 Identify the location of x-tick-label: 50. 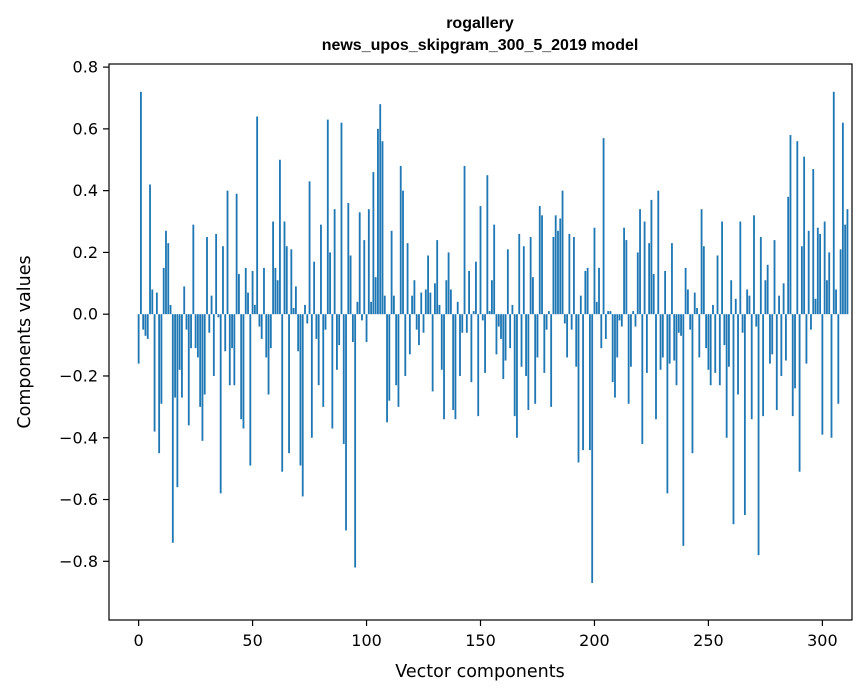
(252, 640).